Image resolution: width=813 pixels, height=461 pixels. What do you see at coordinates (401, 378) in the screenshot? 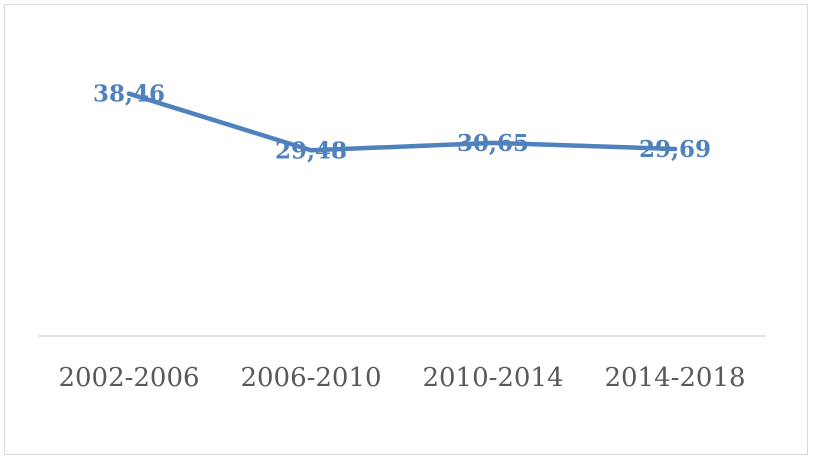
I see `x-axis-tick-labels: 2002-2006 2006-2010 2010-2014 2014-2018` at bounding box center [401, 378].